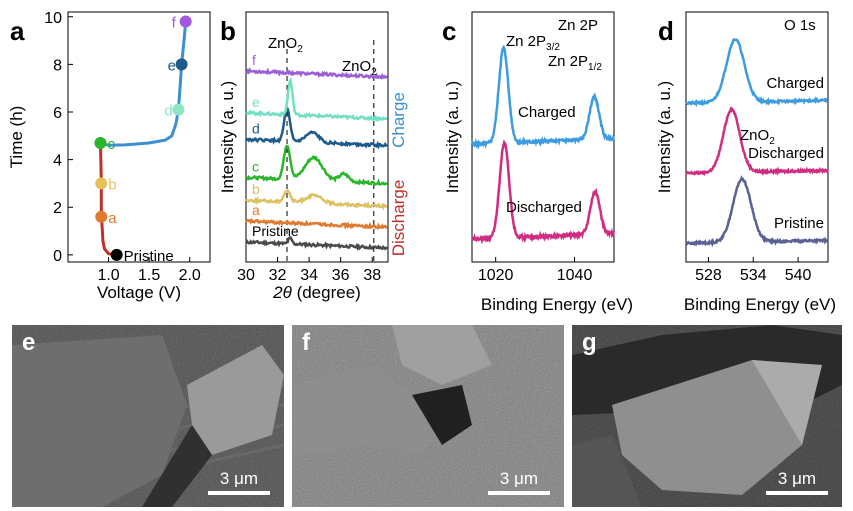 This screenshot has height=511, width=853. What do you see at coordinates (398, 120) in the screenshot?
I see `panel-b-charge-label: Charge` at bounding box center [398, 120].